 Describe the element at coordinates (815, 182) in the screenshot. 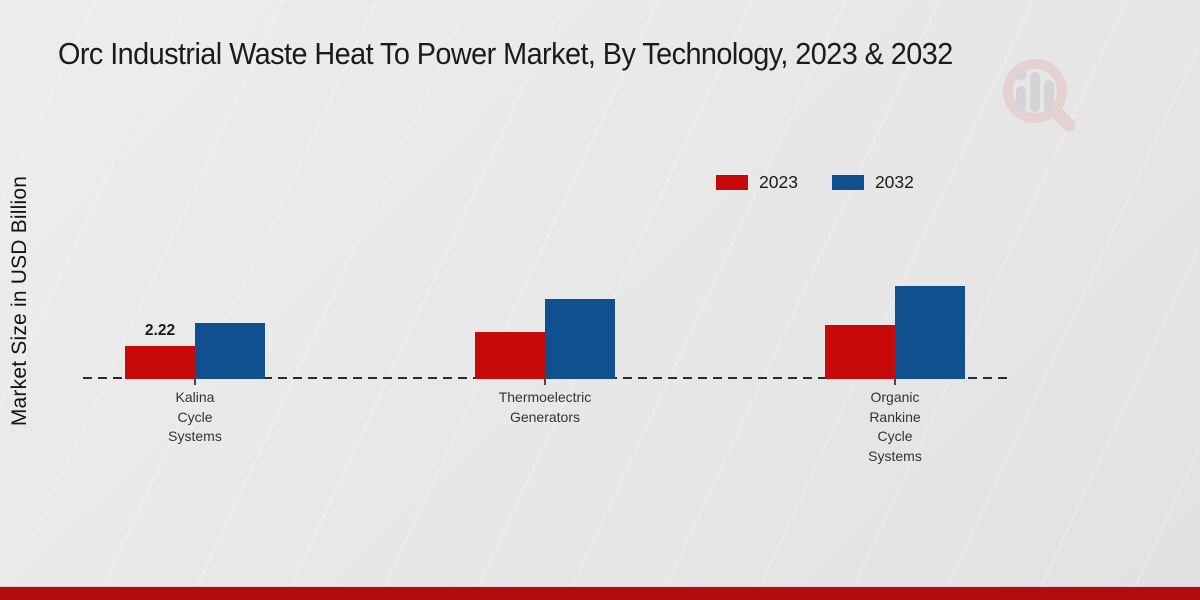

I see `legend: 2023 2032` at that location.